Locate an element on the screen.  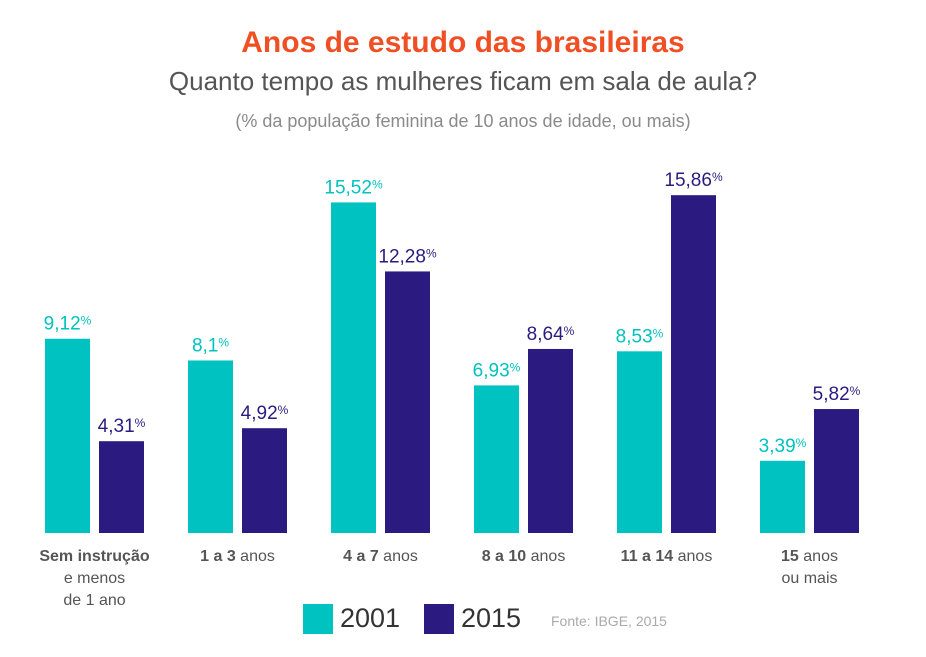
data-label-2015-0: 4,31% is located at coordinates (122, 426).